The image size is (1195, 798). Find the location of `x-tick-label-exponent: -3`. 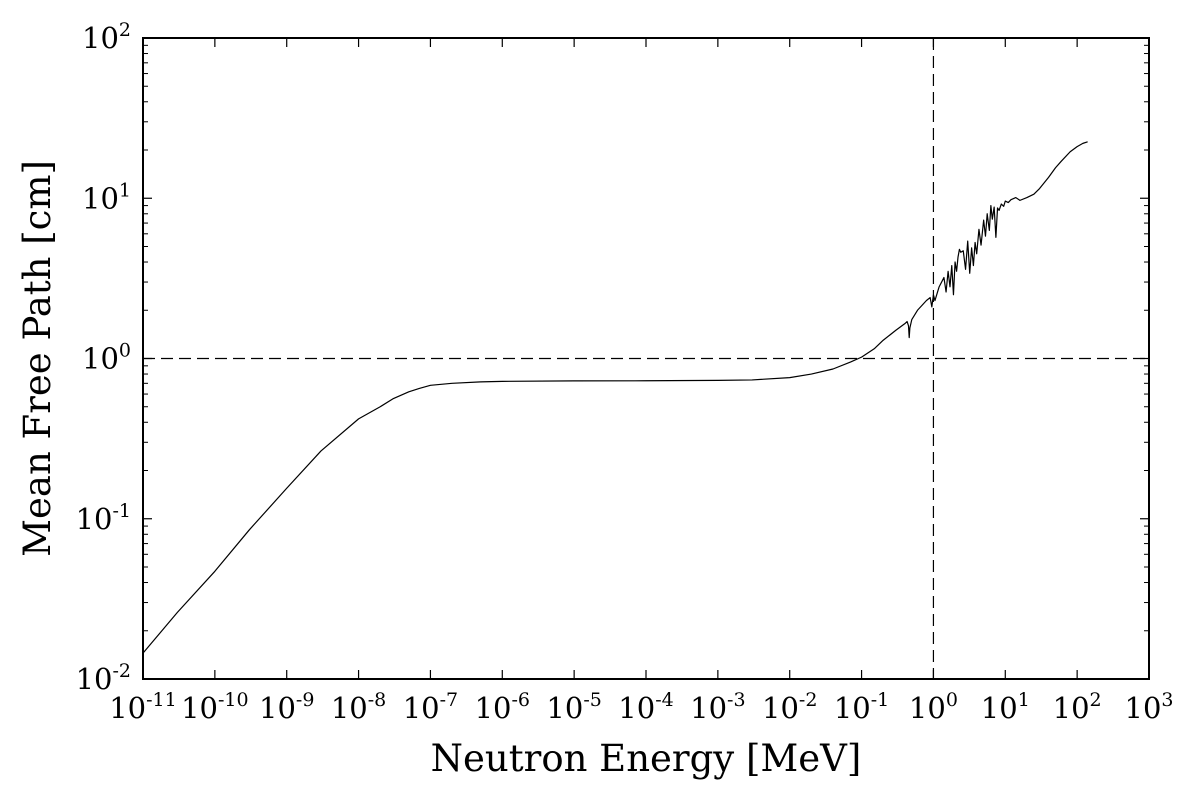

x-tick-label-exponent: -3 is located at coordinates (736, 700).